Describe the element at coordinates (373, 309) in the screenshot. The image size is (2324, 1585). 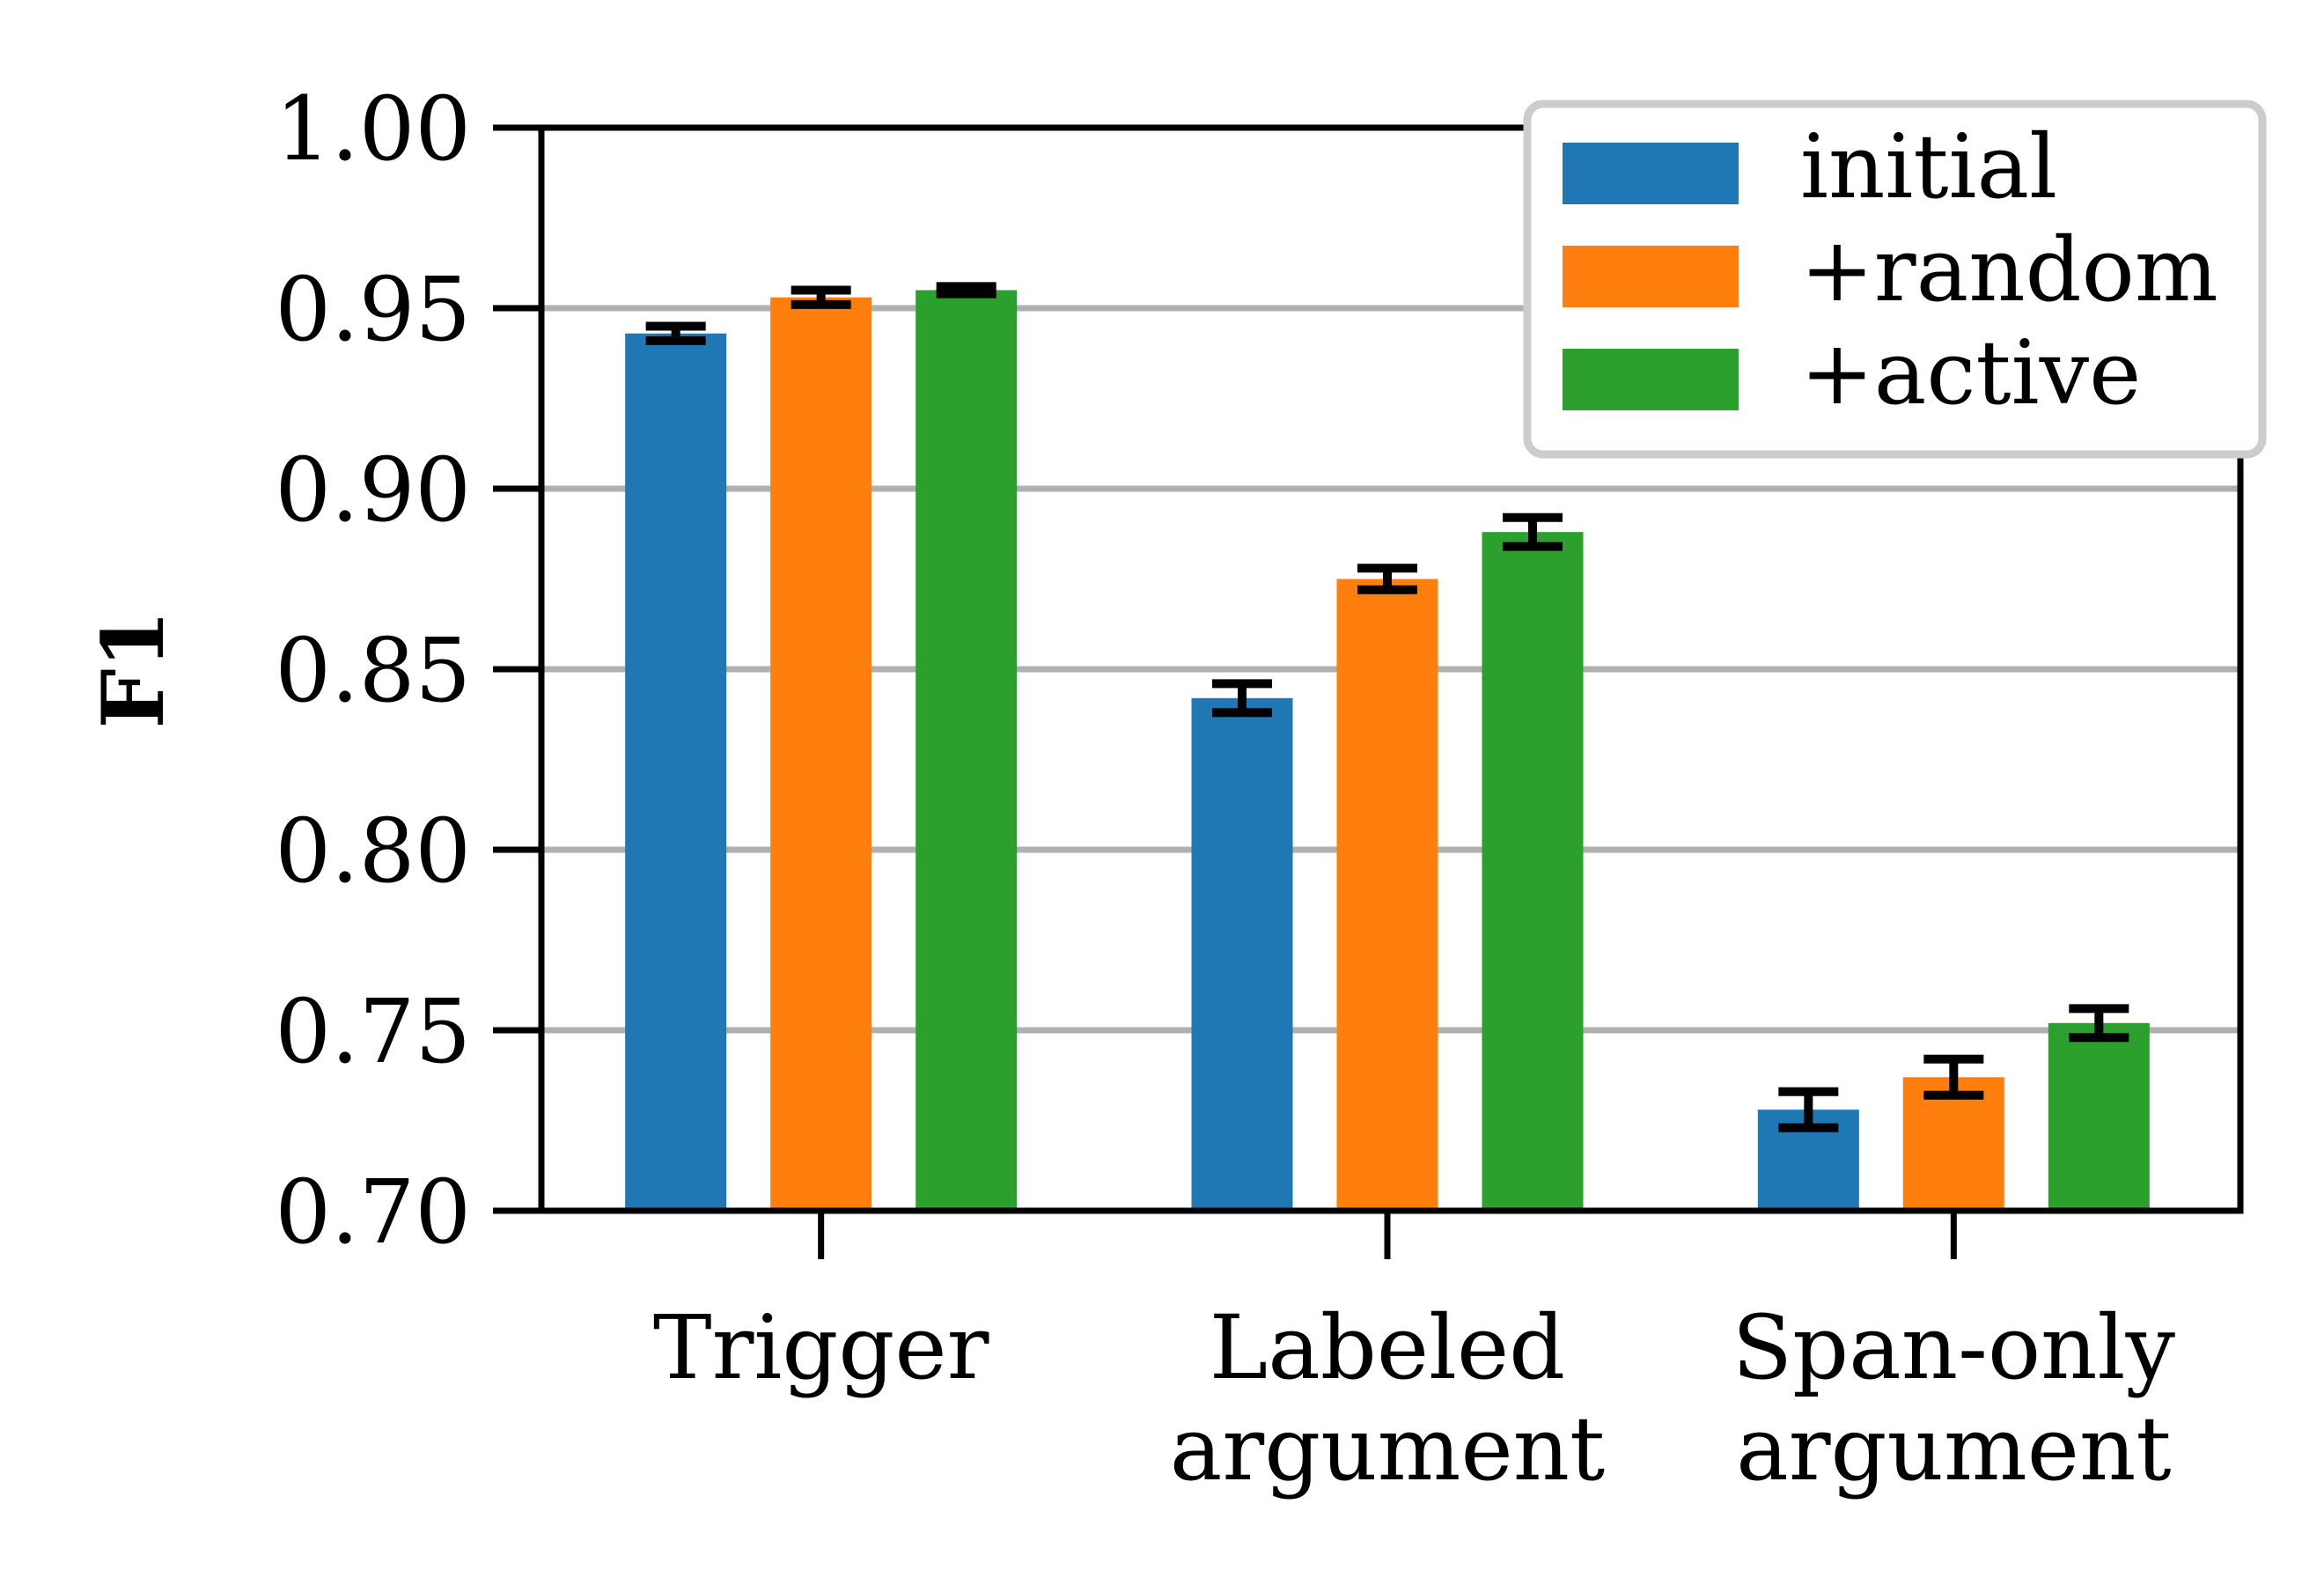
I see `y-tick-label: 0.95` at that location.